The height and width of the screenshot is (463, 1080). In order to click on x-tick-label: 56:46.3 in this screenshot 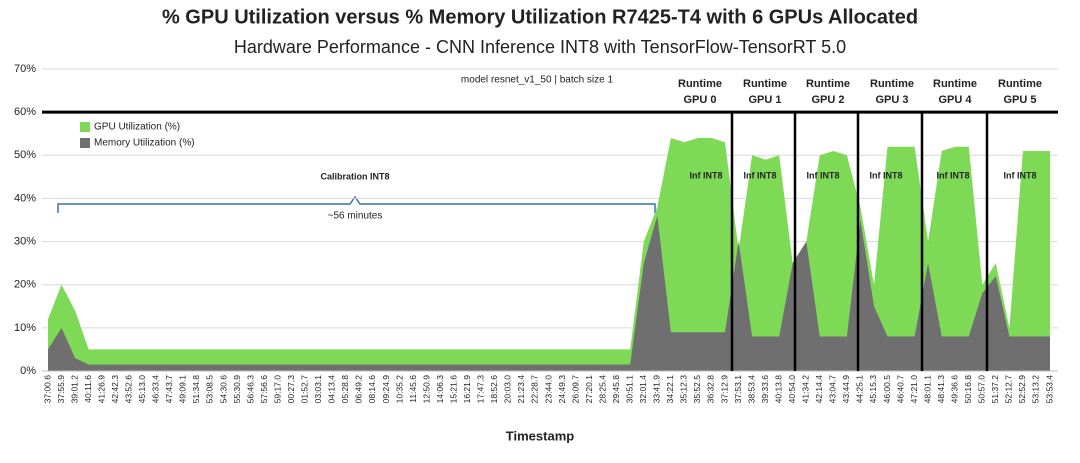, I will do `click(250, 389)`.